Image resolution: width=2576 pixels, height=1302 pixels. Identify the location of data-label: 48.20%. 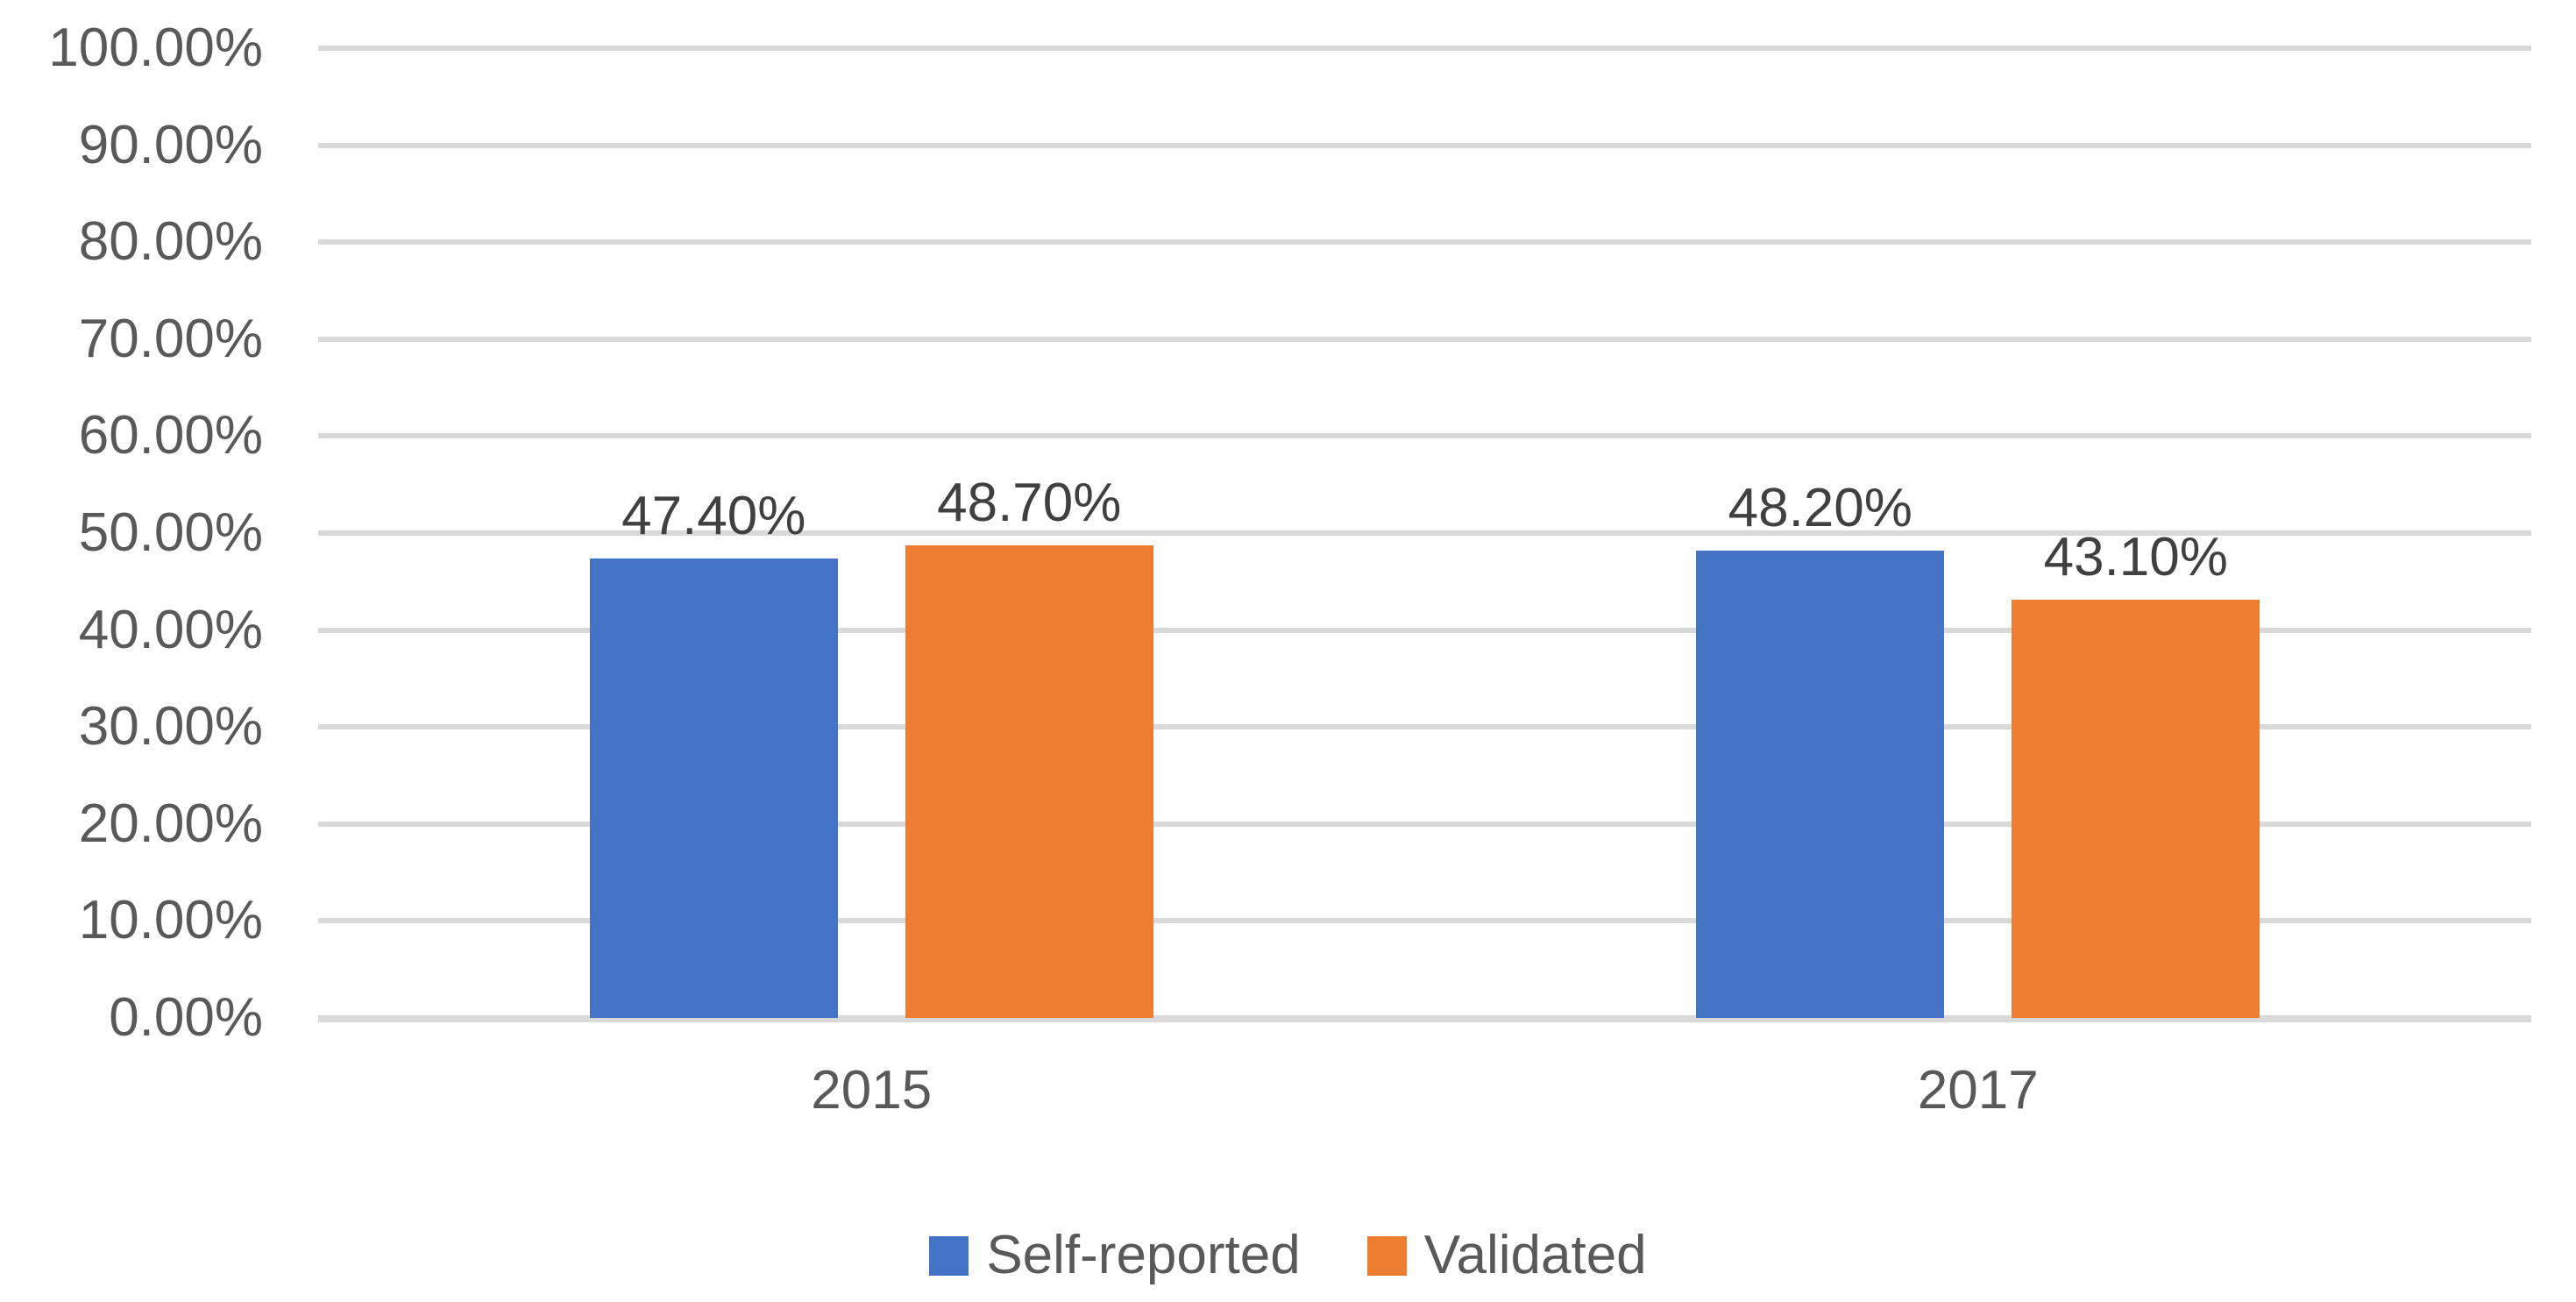
(1820, 507).